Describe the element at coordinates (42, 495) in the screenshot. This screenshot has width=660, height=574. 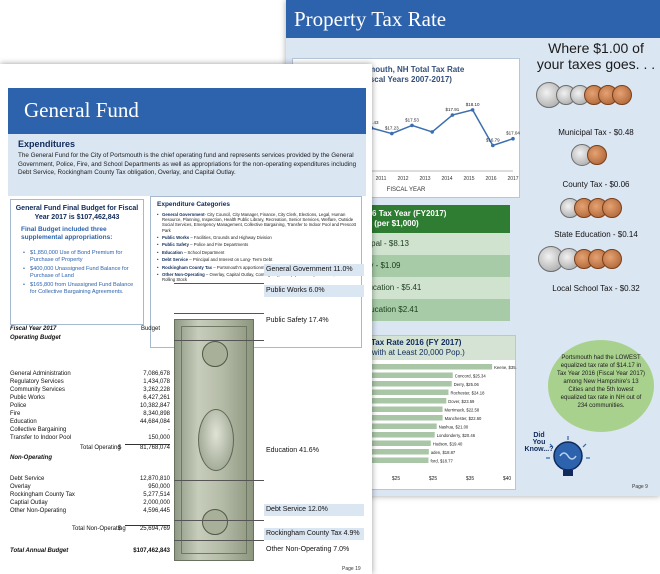
I see `row-label: Rockingham County Tax` at that location.